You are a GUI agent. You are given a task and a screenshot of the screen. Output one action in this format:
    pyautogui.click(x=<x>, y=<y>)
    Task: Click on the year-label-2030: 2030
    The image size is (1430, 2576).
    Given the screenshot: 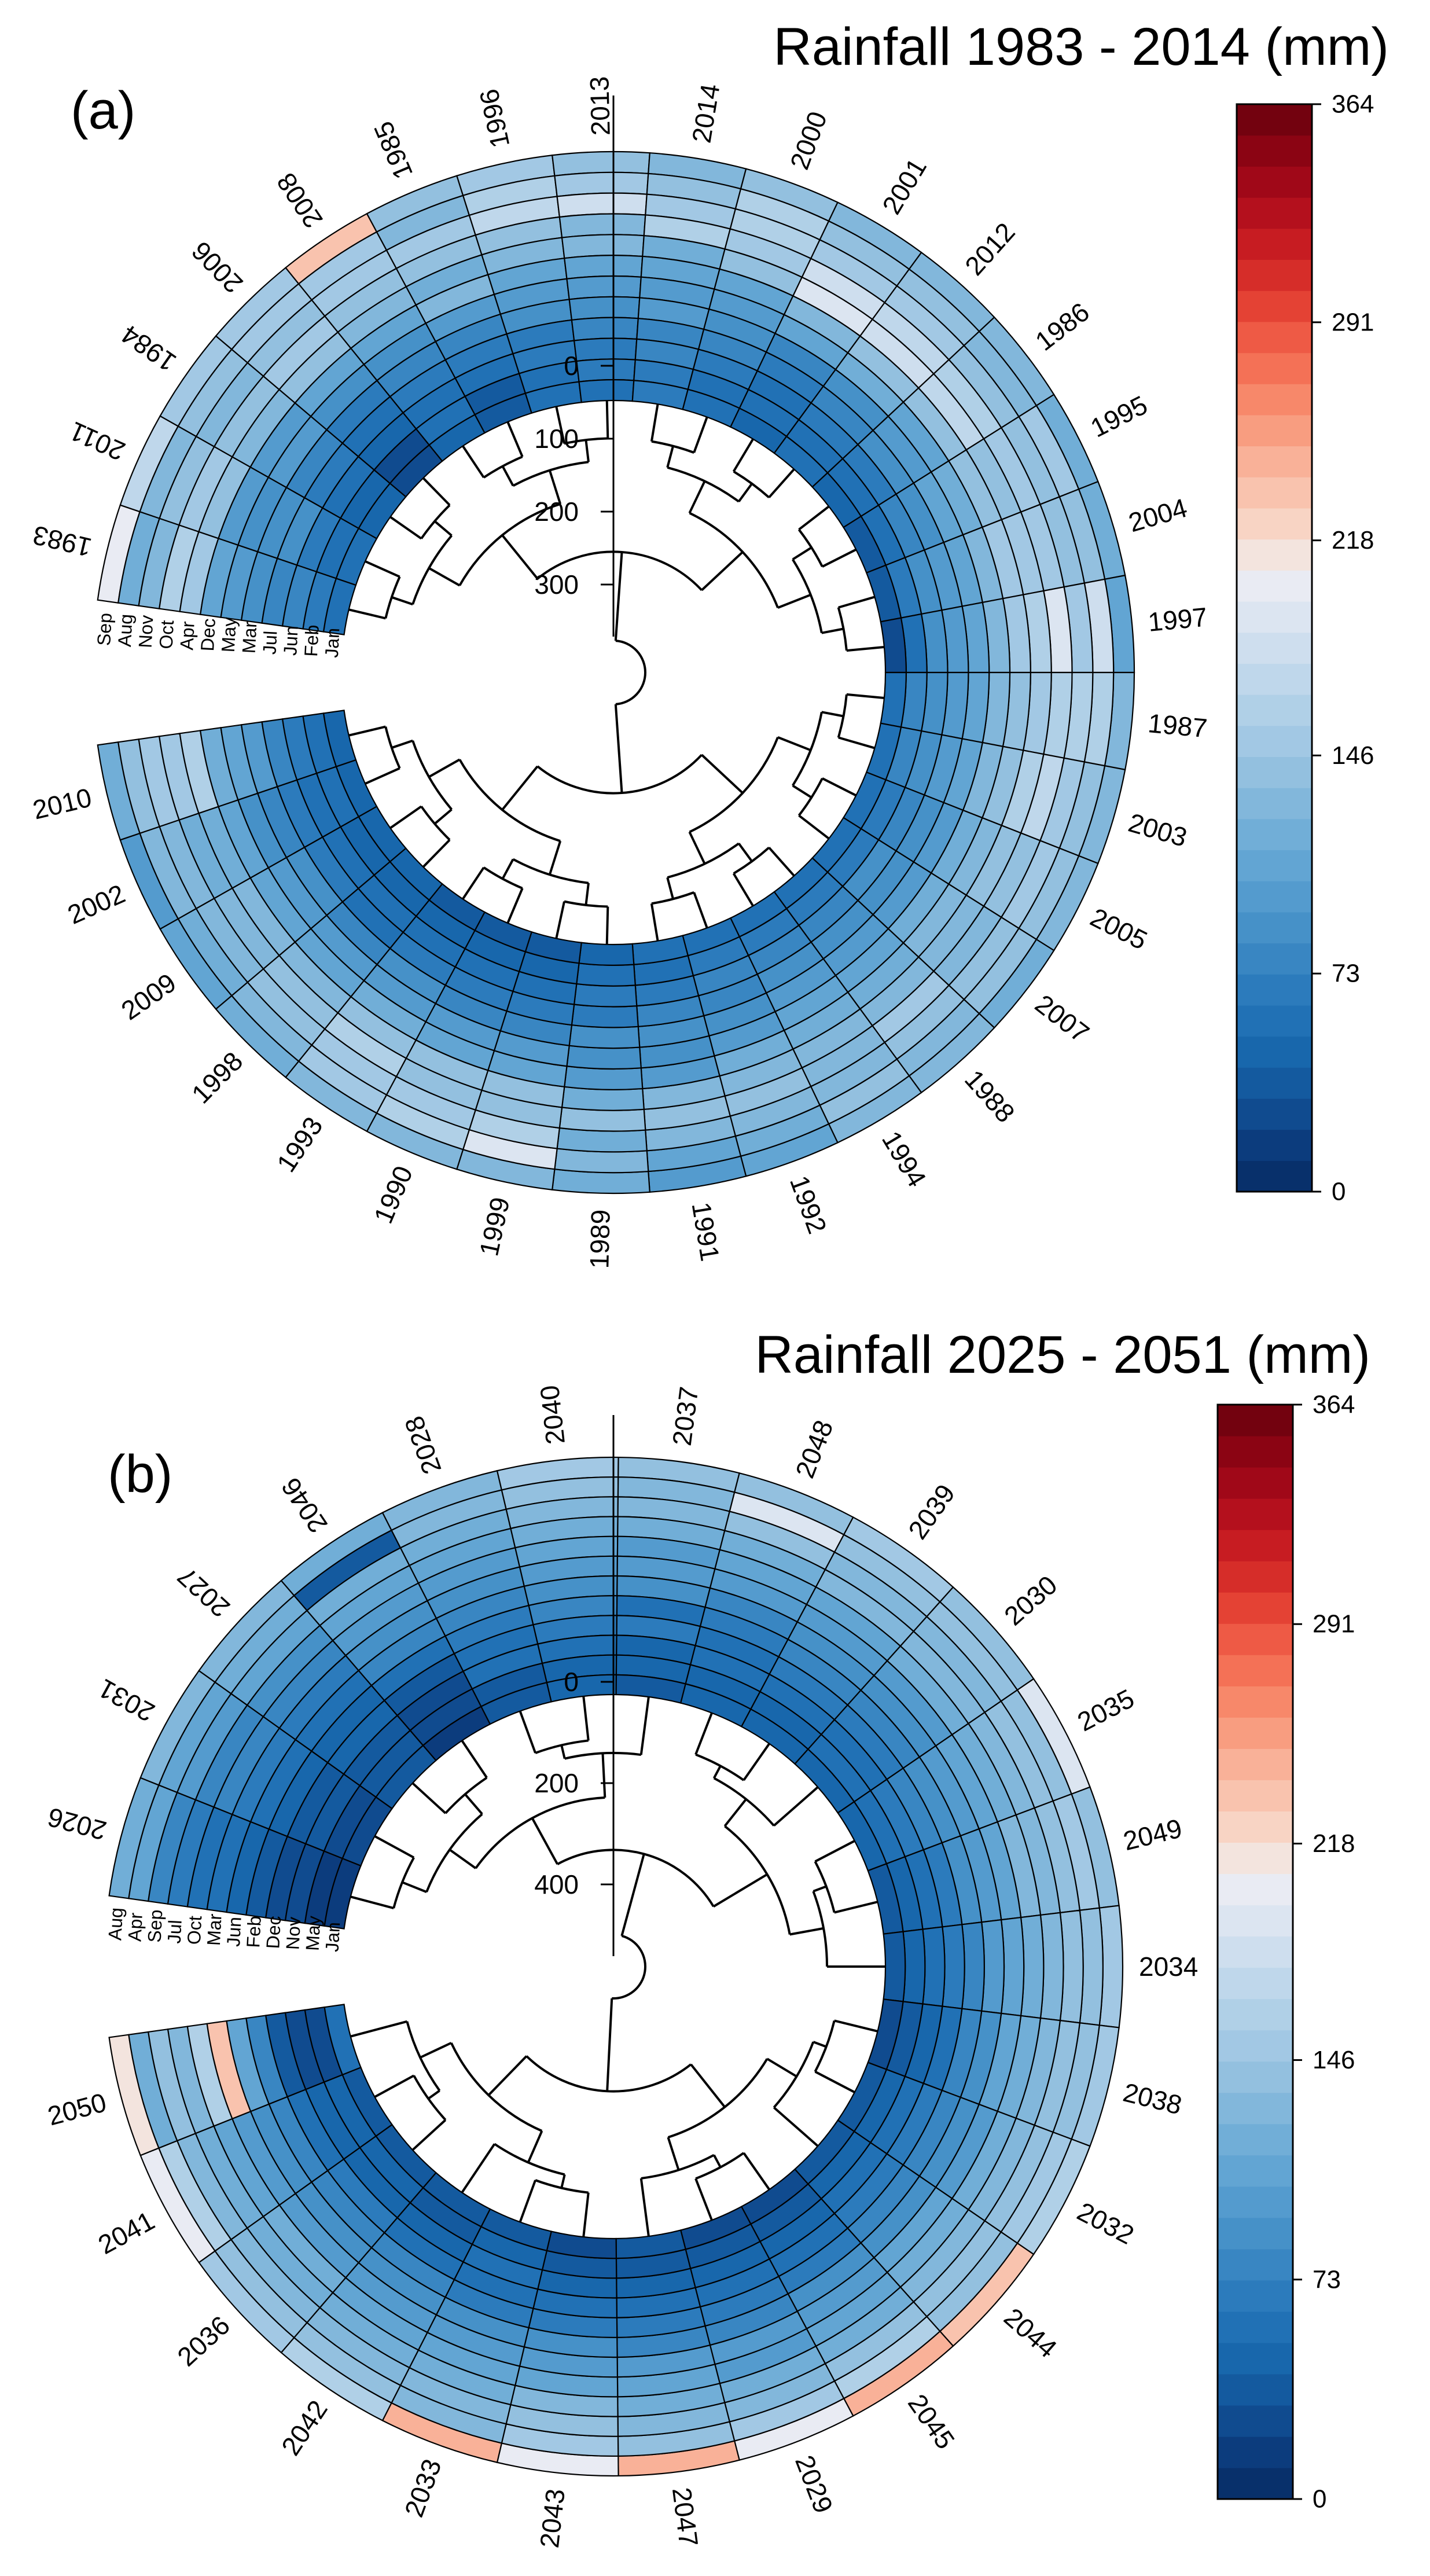 What is the action you would take?
    pyautogui.click(x=1030, y=1601)
    